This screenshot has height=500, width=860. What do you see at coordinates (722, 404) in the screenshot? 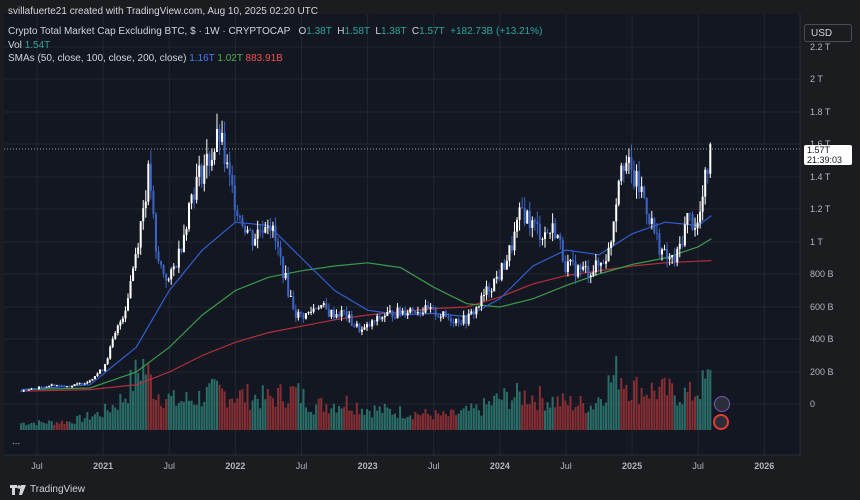
I see `indicator-bolt-icon` at bounding box center [722, 404].